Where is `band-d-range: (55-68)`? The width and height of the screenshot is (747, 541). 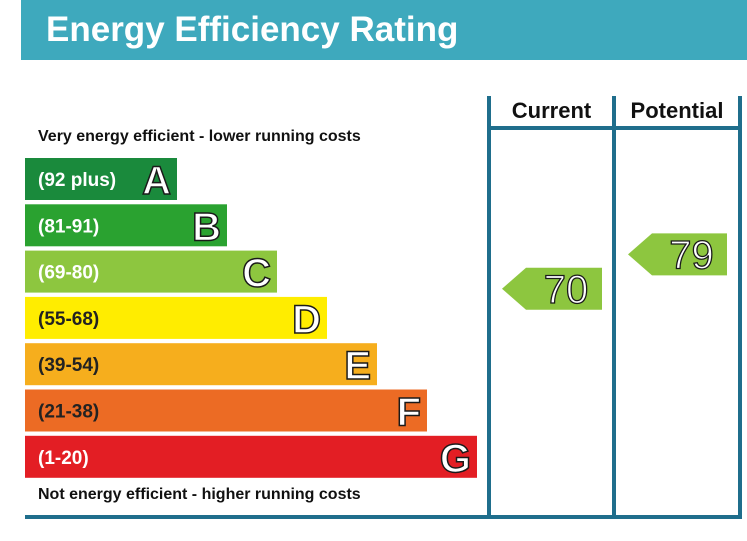
band-d-range: (55-68) is located at coordinates (68, 319).